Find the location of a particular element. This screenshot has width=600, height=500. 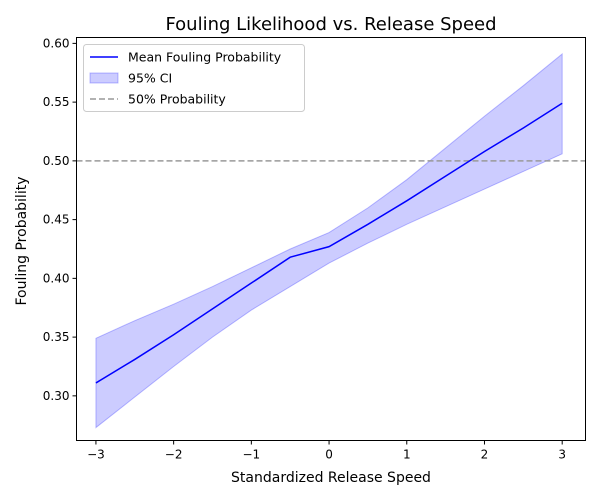

legend-box is located at coordinates (194, 78).